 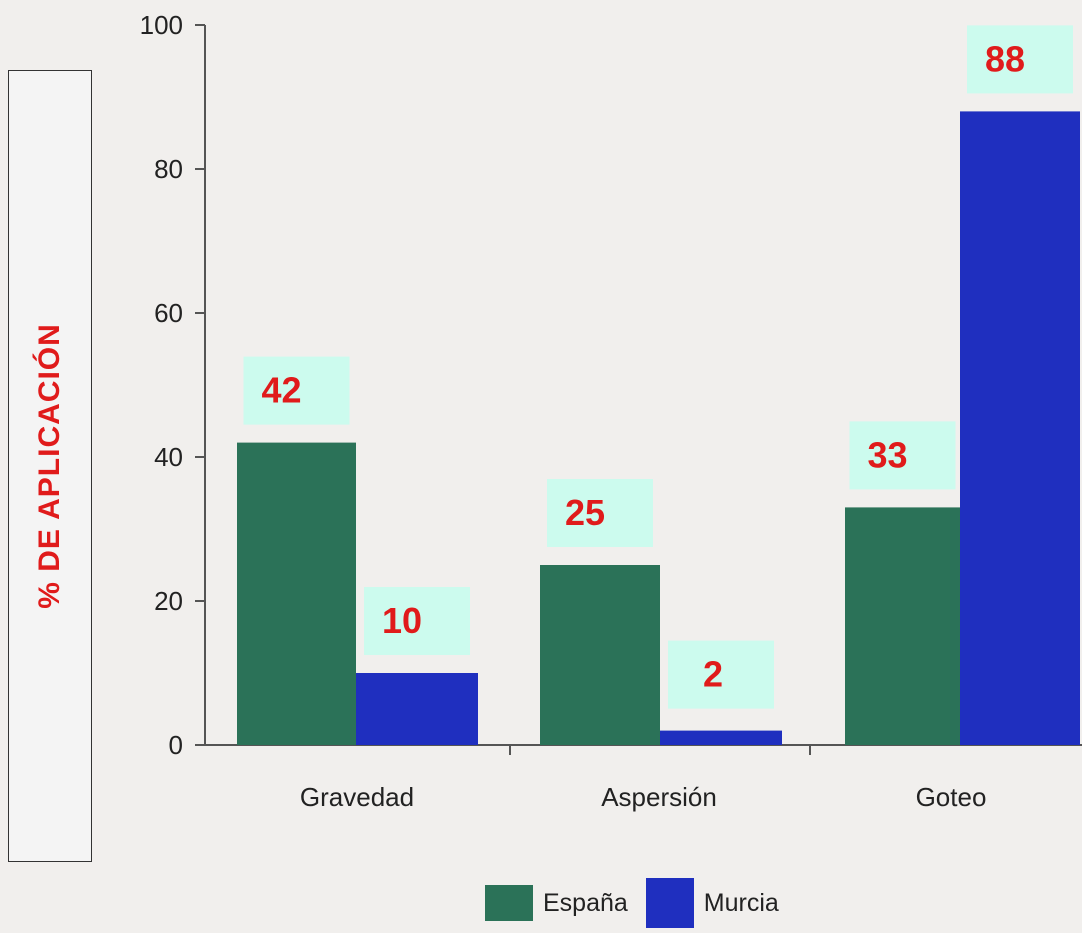 What do you see at coordinates (741, 902) in the screenshot?
I see `legend-label-murcia: Murcia` at bounding box center [741, 902].